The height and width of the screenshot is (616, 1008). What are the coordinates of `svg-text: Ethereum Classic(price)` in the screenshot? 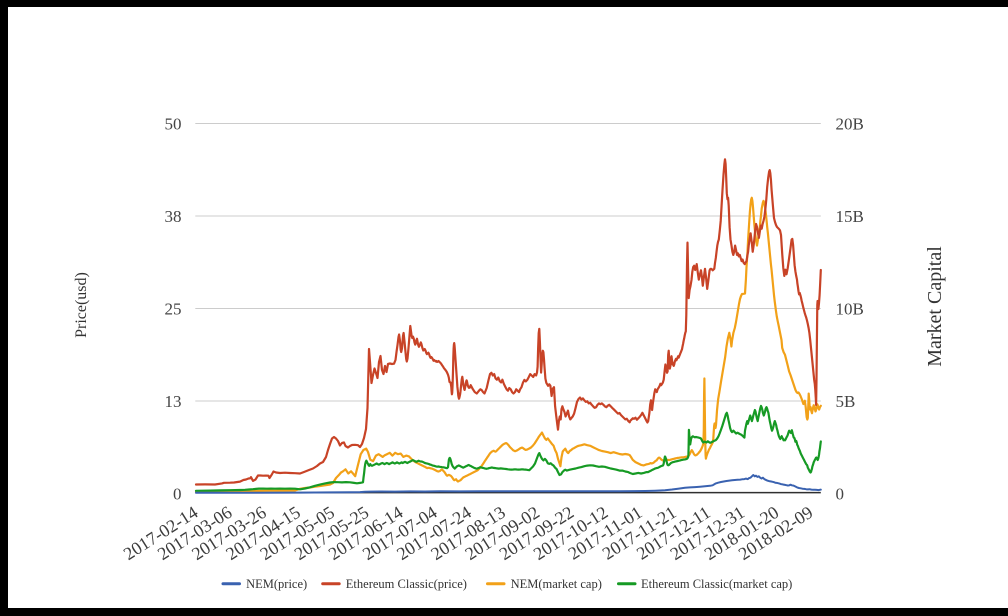 It's located at (406, 584).